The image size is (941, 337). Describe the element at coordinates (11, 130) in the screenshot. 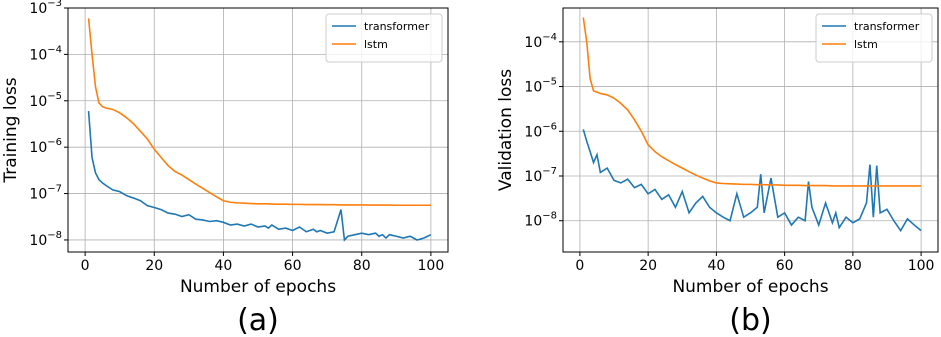

I see `y-axis-label: Training loss` at that location.